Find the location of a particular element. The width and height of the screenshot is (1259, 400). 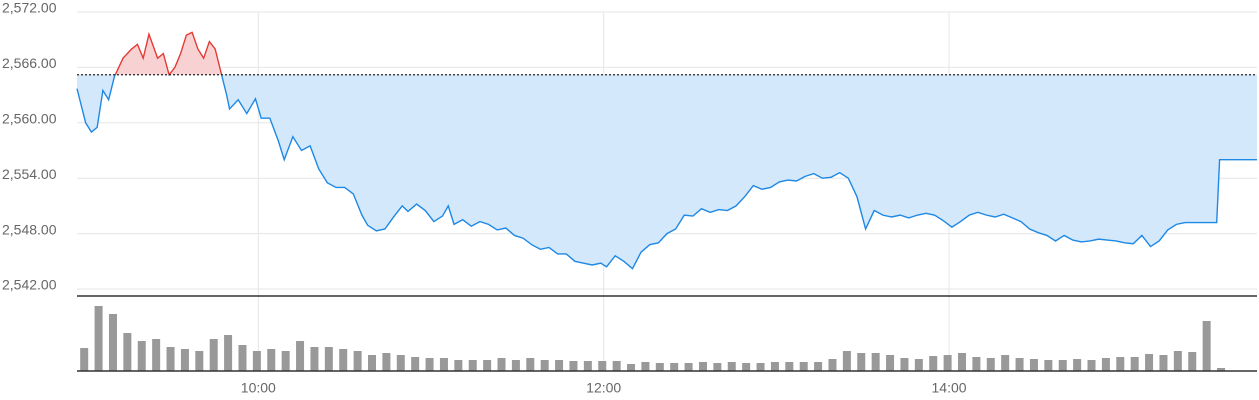

y-tick-label: 2,554.00 is located at coordinates (29, 174).